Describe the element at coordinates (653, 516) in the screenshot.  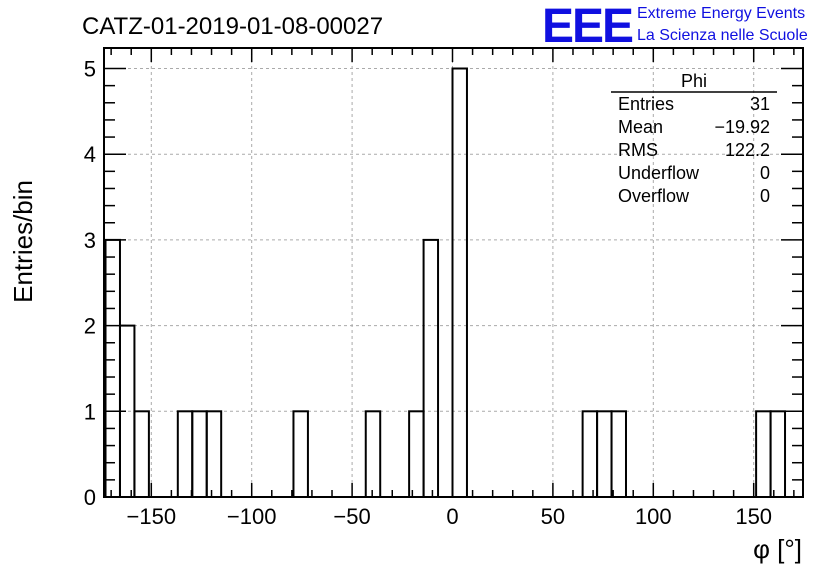
I see `x-tick-label: 100` at that location.